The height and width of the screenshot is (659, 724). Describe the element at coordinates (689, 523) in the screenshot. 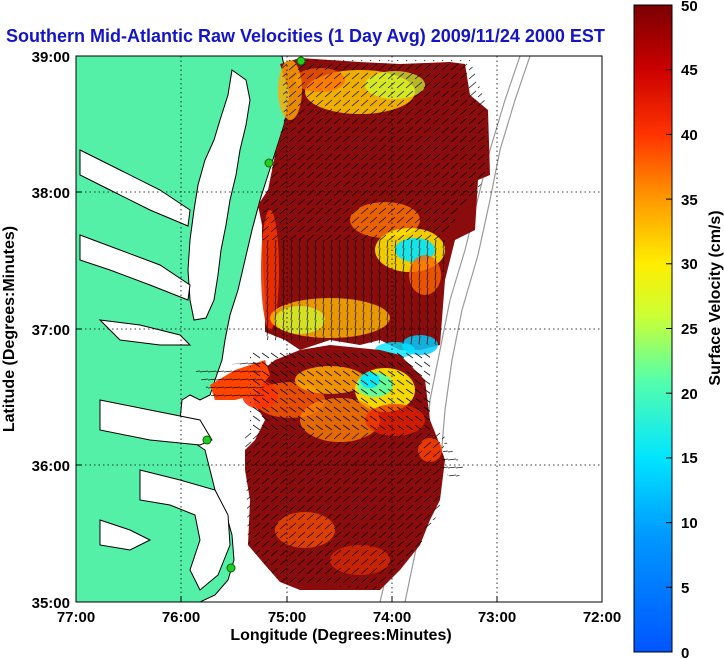

I see `colorbar-tick-label: 10` at that location.